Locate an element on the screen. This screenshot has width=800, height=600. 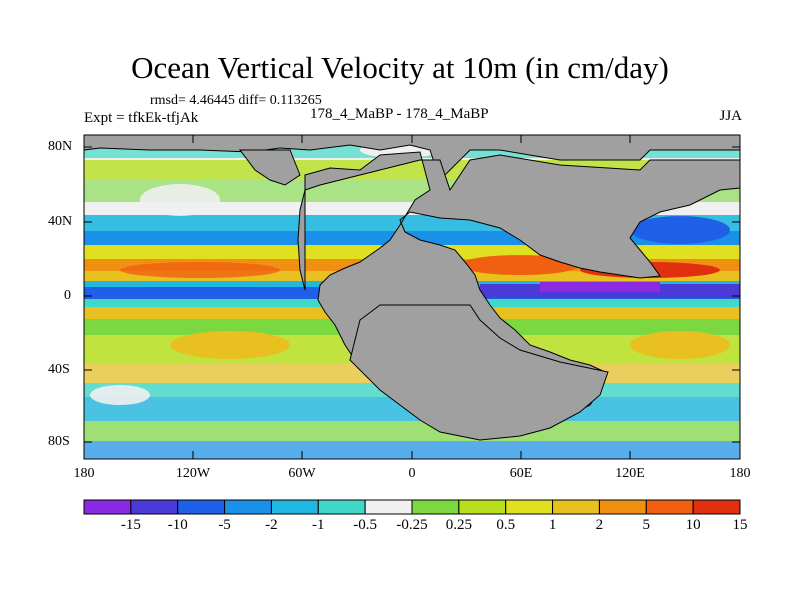
lon-label-180w: 180 is located at coordinates (84, 473).